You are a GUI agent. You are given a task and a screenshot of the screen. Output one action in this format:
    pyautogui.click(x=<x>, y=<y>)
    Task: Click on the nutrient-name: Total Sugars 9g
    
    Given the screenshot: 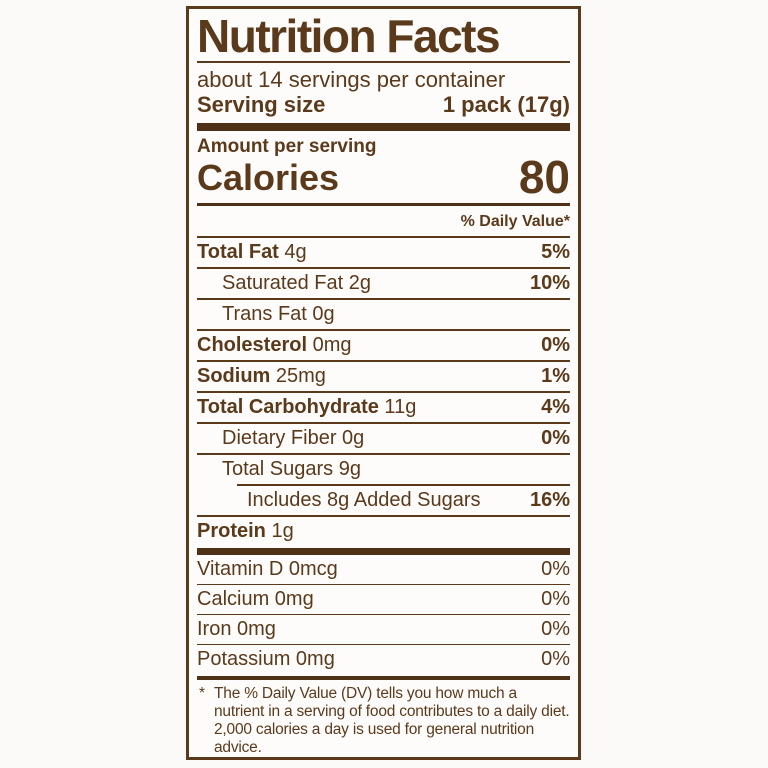 What is the action you would take?
    pyautogui.click(x=291, y=469)
    